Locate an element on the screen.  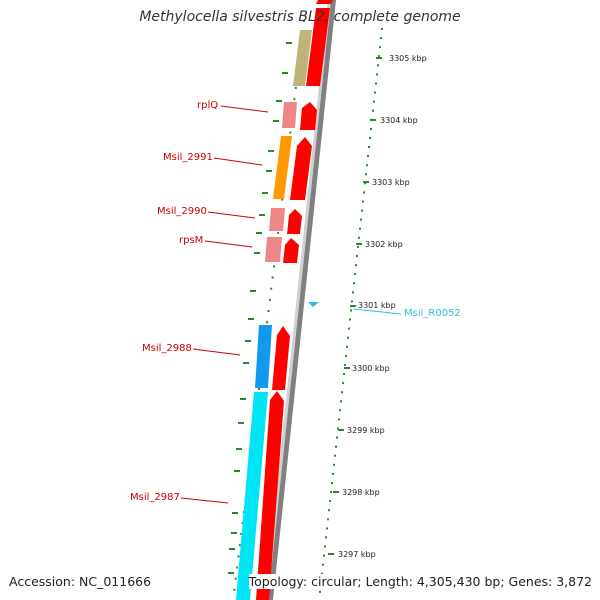
cog-block-pink-rplq is located at coordinates (289, 115).